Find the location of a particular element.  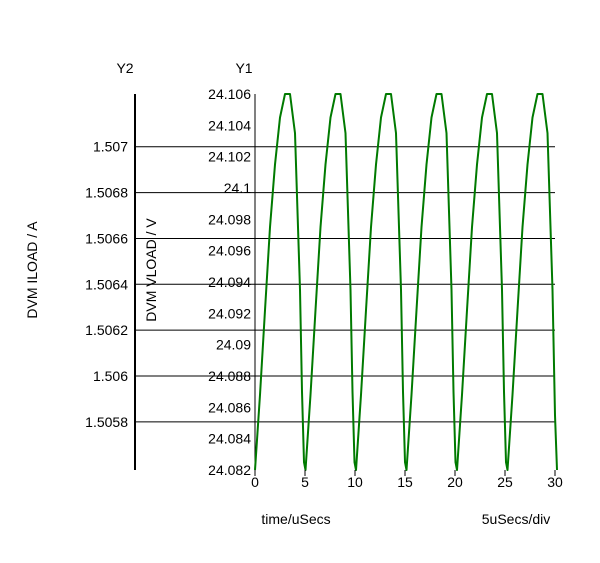

y2-tick-label: 1.507 is located at coordinates (110, 147).